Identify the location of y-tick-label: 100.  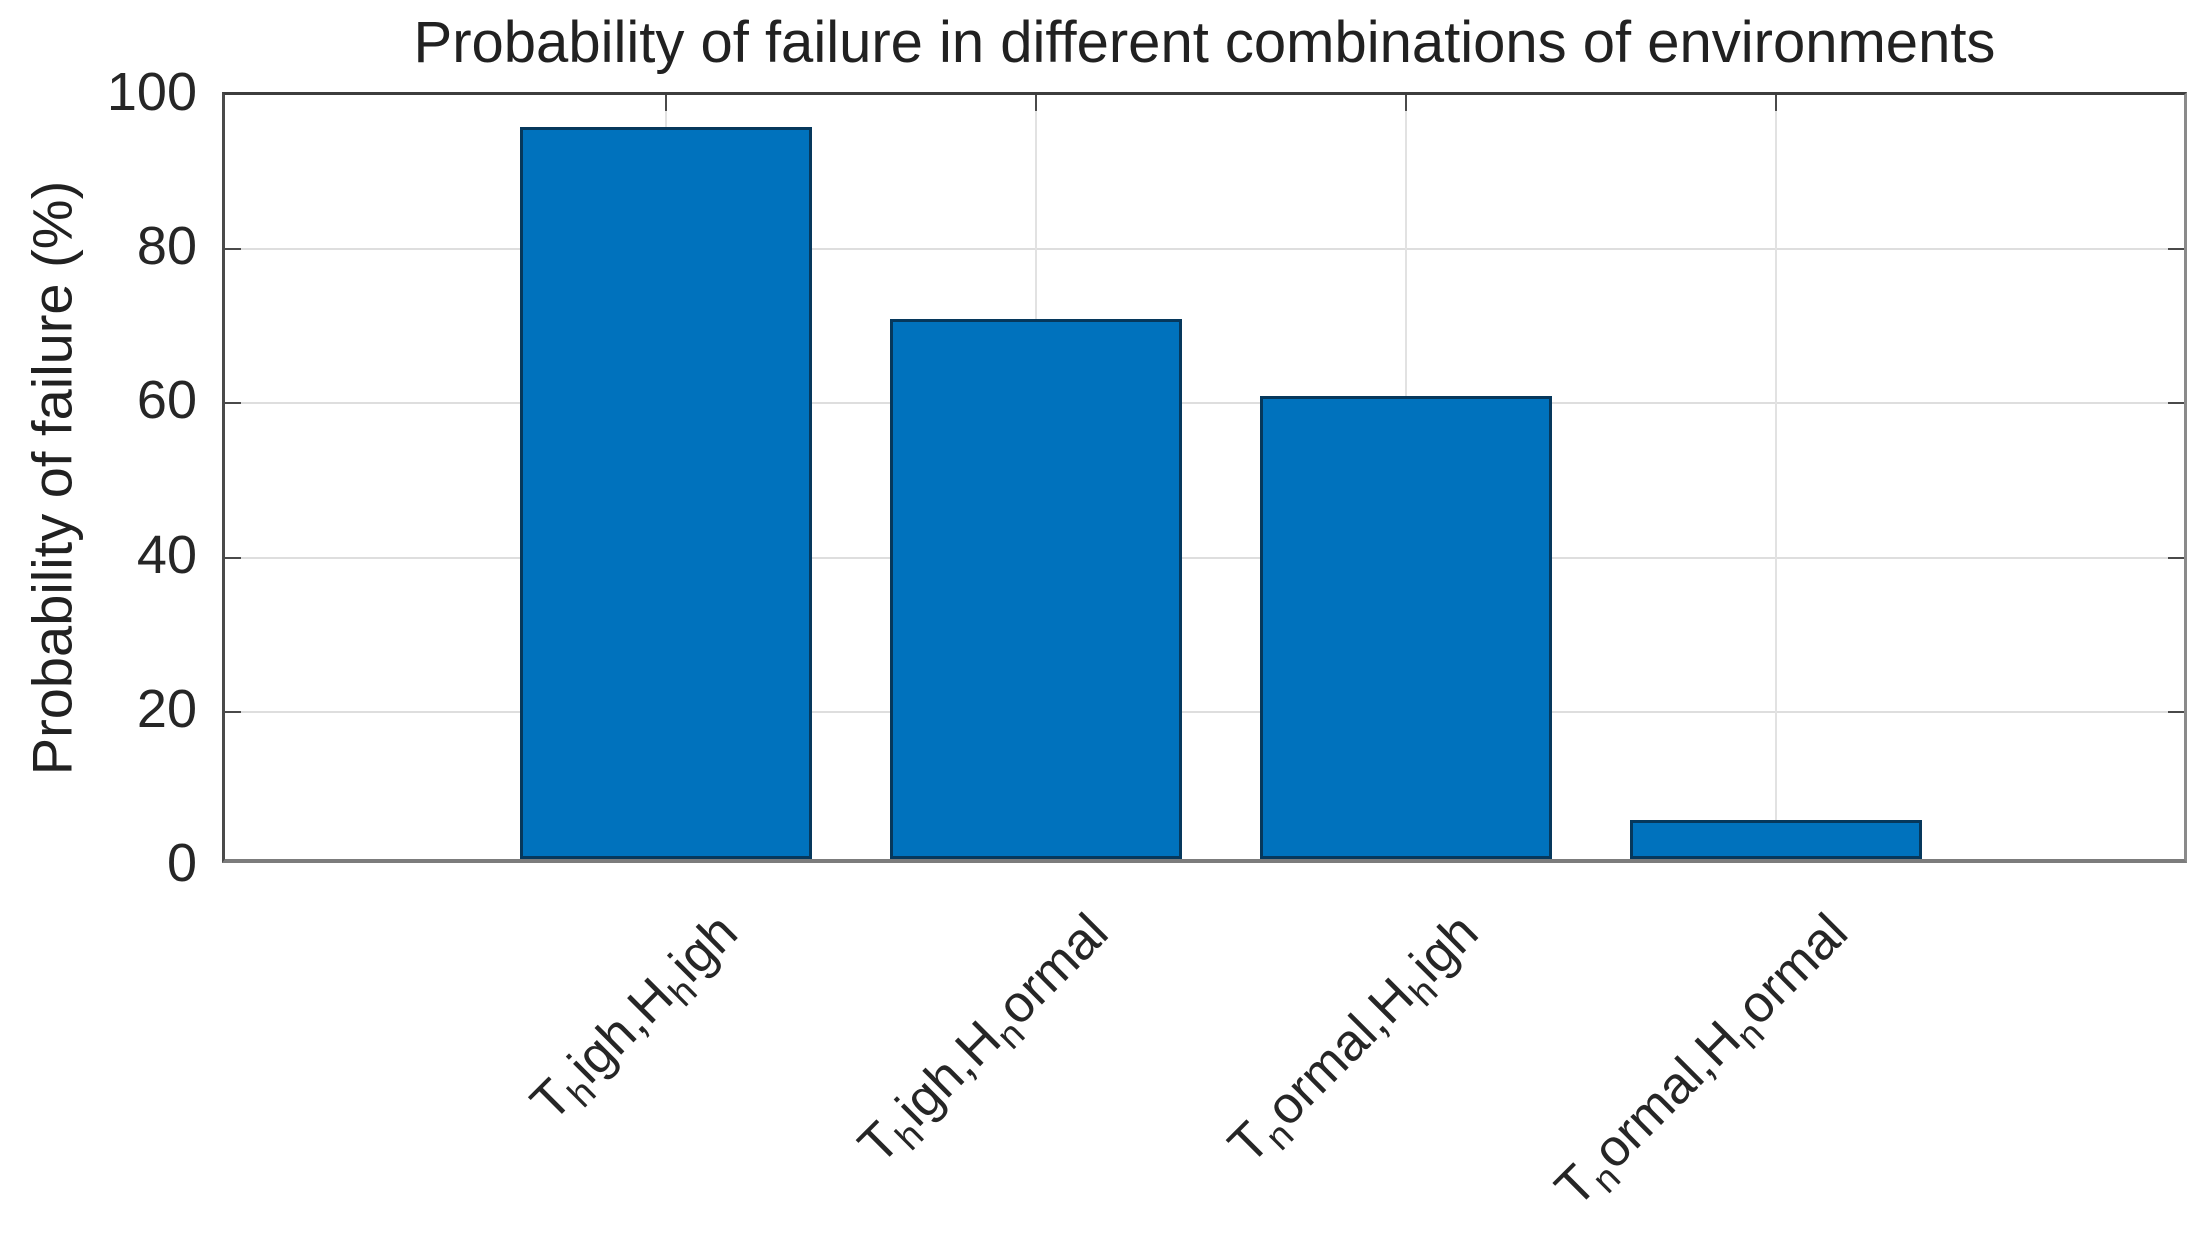
(151, 92).